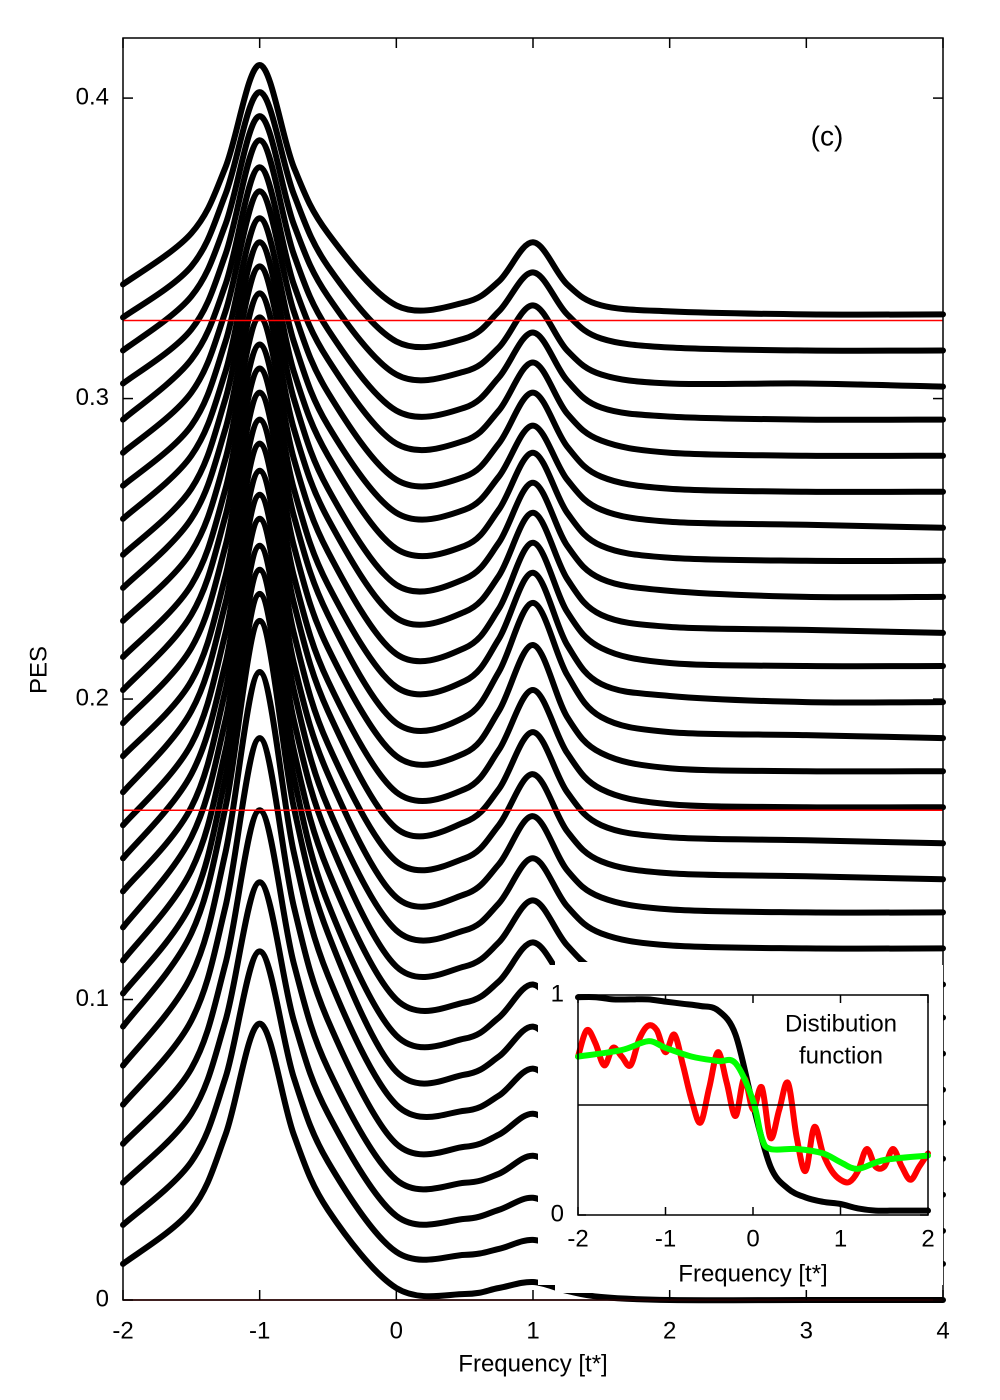  I want to click on curve, so click(753, 1105).